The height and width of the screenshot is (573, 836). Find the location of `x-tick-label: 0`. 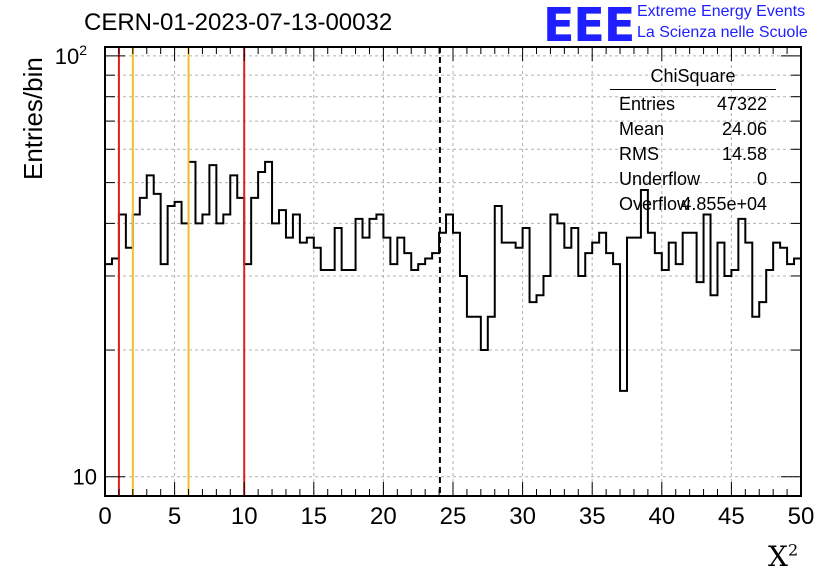

x-tick-label: 0 is located at coordinates (104, 516).